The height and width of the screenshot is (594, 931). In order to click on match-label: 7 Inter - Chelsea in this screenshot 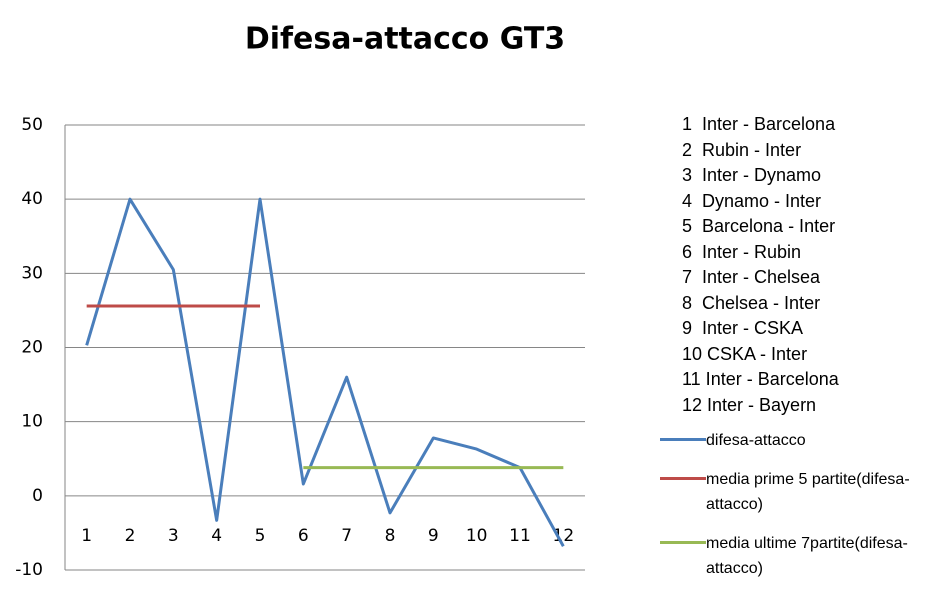, I will do `click(751, 277)`.